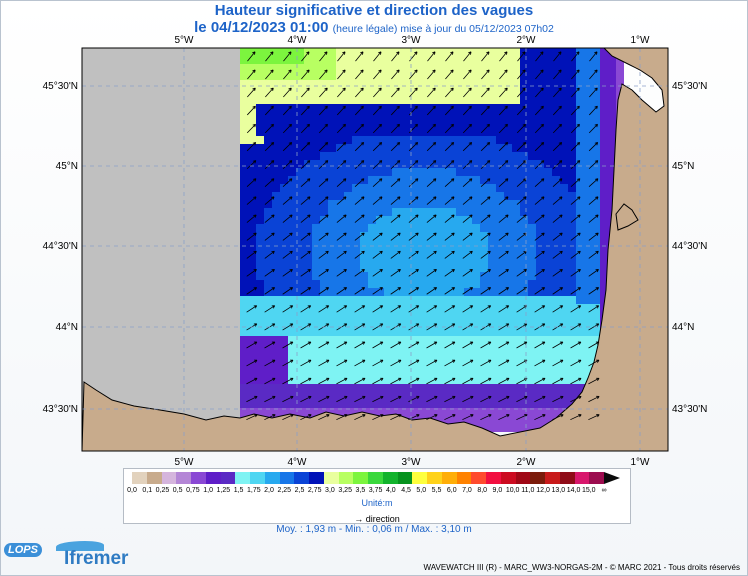 Image resolution: width=748 pixels, height=576 pixels. What do you see at coordinates (527, 462) in the screenshot?
I see `lon-label: 2°W` at bounding box center [527, 462].